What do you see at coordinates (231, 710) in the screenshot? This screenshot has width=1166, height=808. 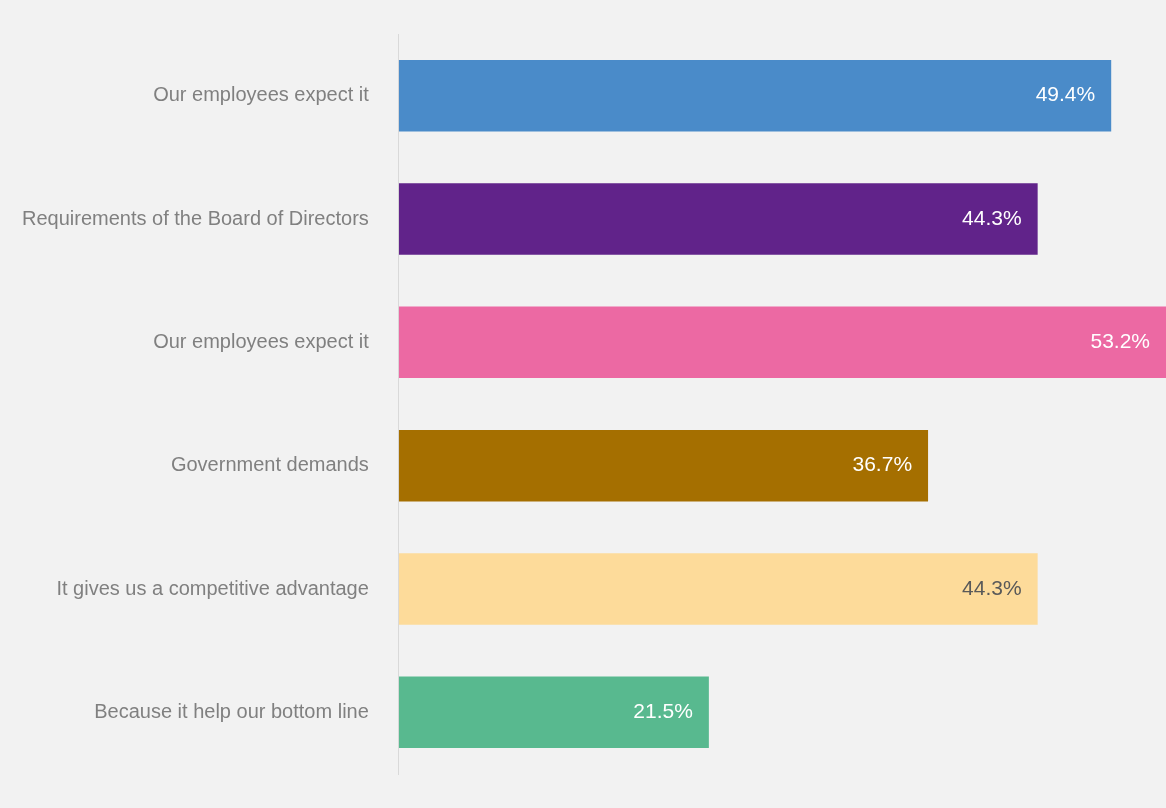 I see `y-tick-label: Because it help our bottom line` at bounding box center [231, 710].